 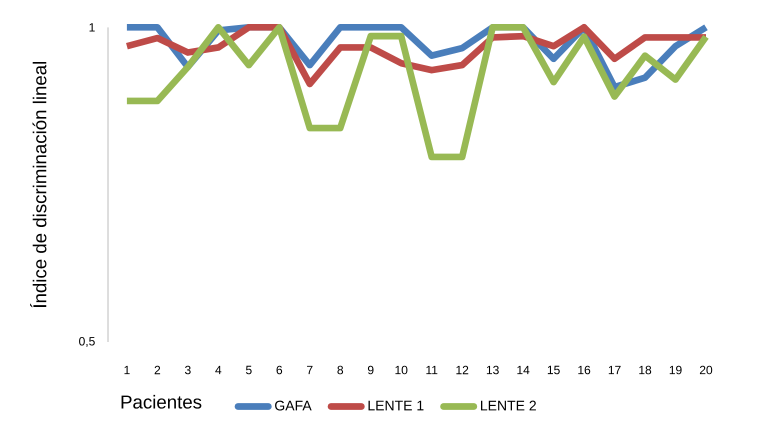 What do you see at coordinates (554, 370) in the screenshot?
I see `x-tick-label: 15` at bounding box center [554, 370].